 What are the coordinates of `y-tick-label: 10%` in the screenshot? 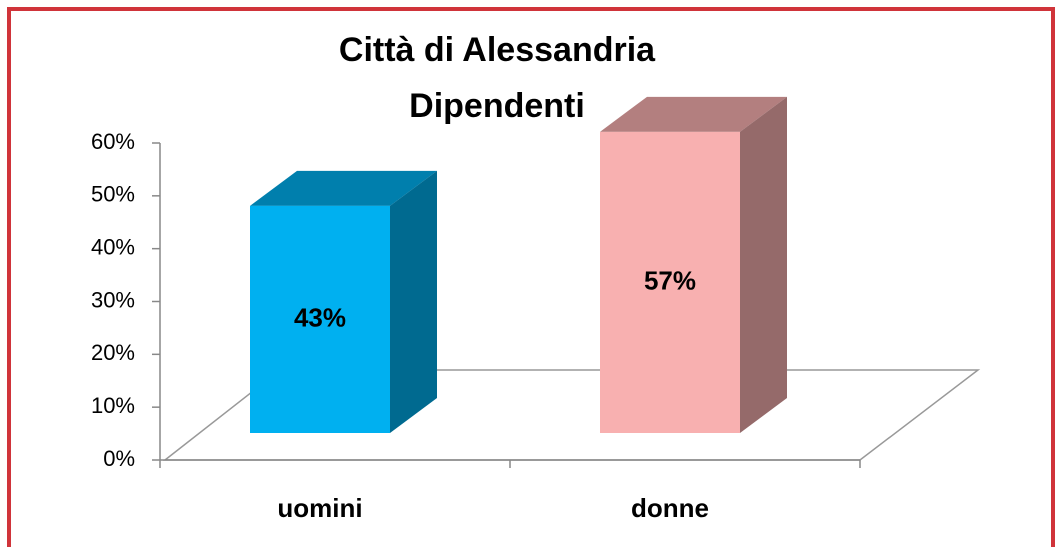 It's located at (113, 405).